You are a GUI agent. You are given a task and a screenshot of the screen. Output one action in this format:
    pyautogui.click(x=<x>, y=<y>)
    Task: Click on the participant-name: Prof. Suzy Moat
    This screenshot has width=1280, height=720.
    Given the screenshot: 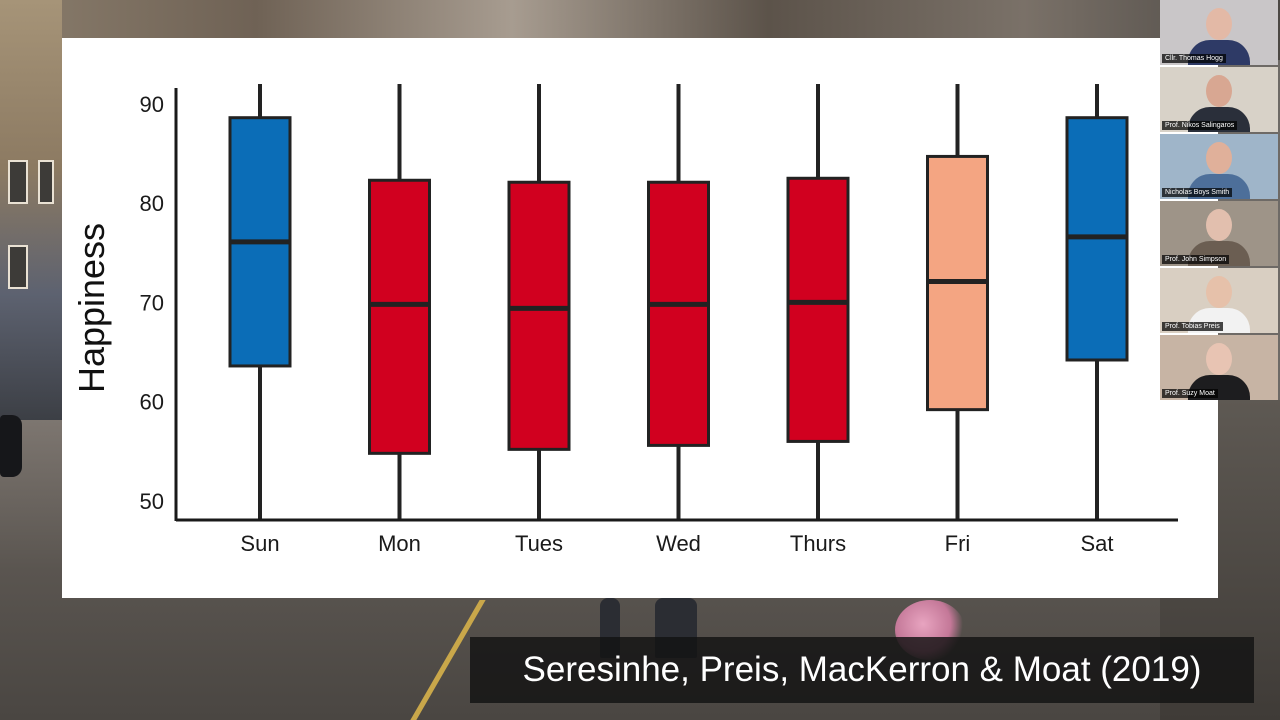 What is the action you would take?
    pyautogui.click(x=1190, y=393)
    